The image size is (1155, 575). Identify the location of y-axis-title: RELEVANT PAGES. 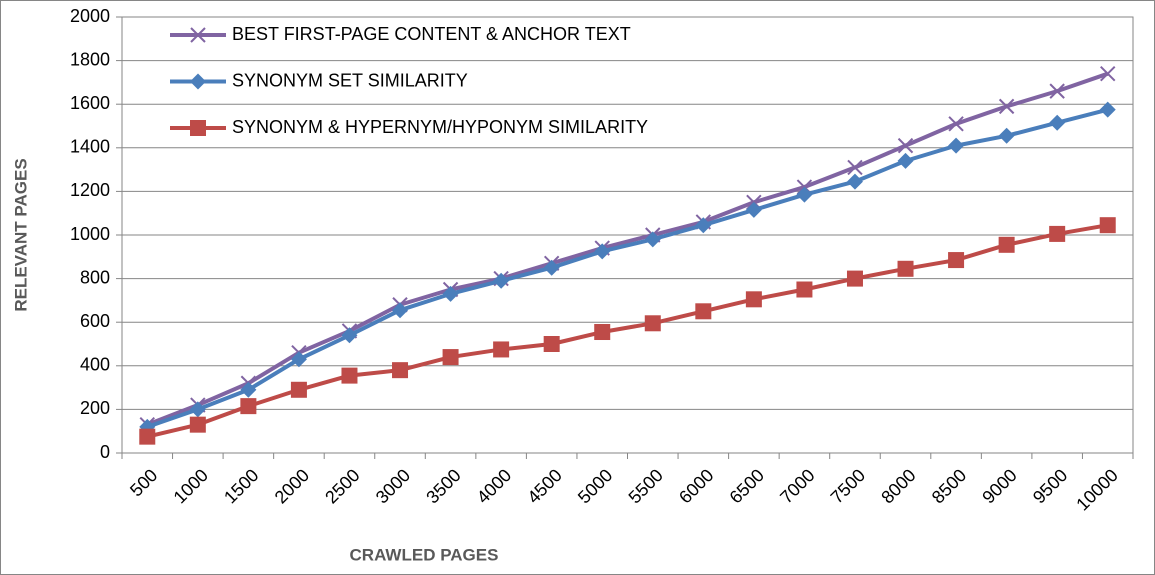
(20, 234).